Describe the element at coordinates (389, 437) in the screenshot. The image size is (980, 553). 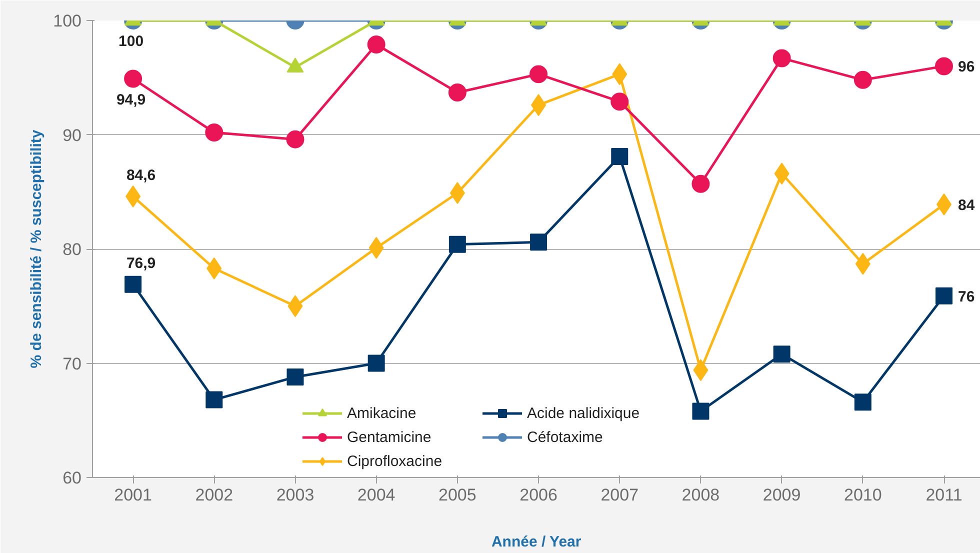
I see `legend-label: Gentamicine` at that location.